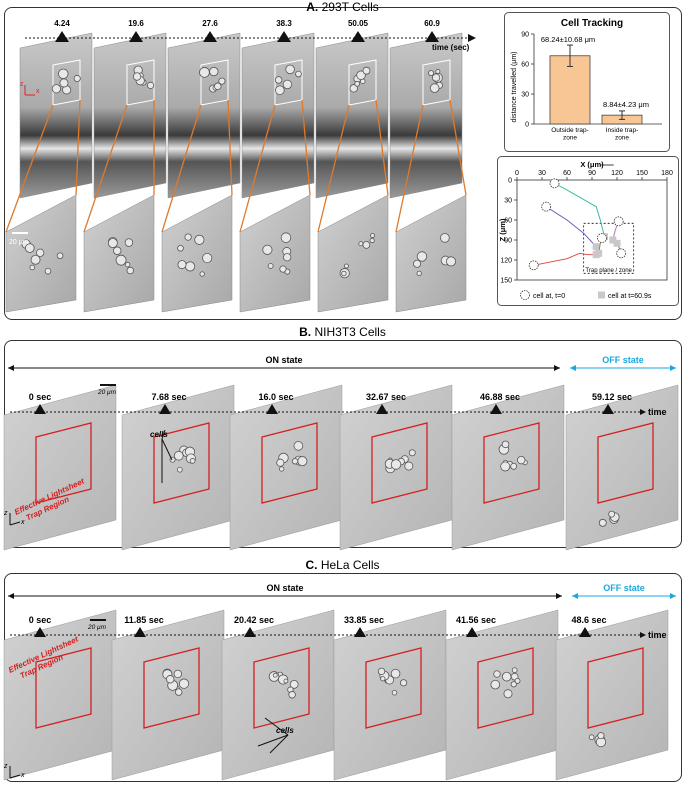  What do you see at coordinates (15, 776) in the screenshot?
I see `axis-x-line` at bounding box center [15, 776].